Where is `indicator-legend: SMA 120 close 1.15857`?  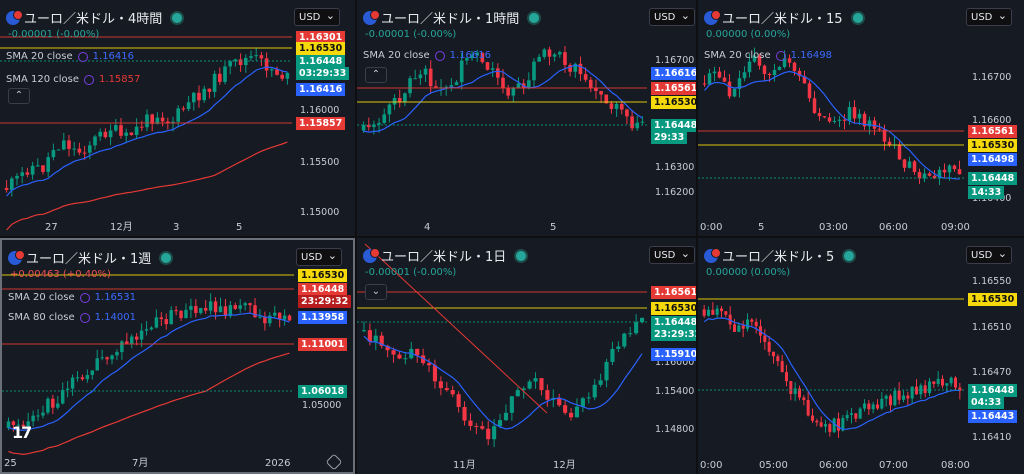
indicator-legend: SMA 120 close 1.15857 is located at coordinates (73, 79).